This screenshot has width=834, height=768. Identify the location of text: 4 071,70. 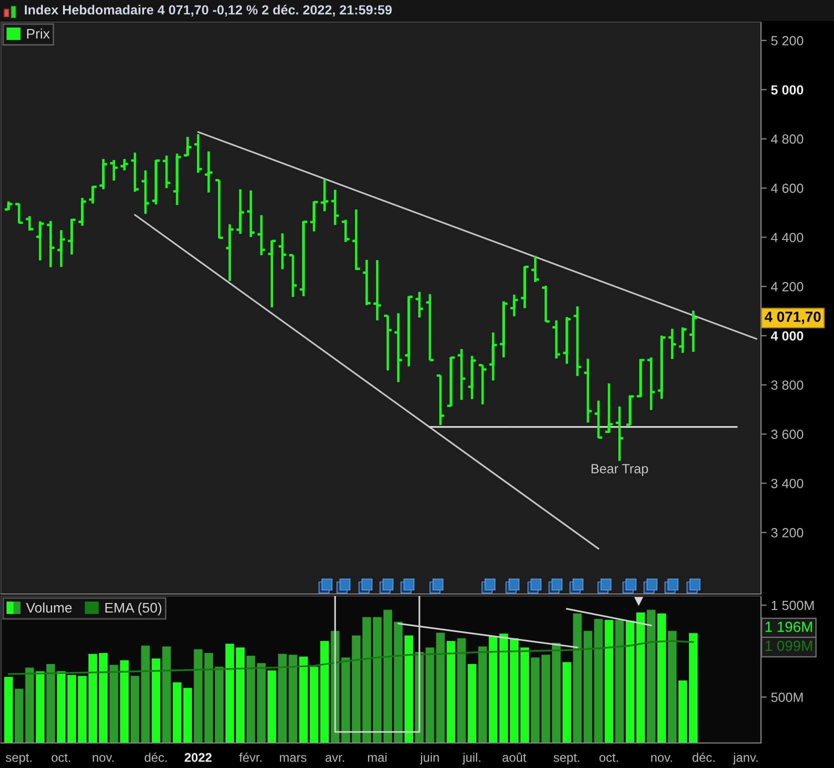
(792, 318).